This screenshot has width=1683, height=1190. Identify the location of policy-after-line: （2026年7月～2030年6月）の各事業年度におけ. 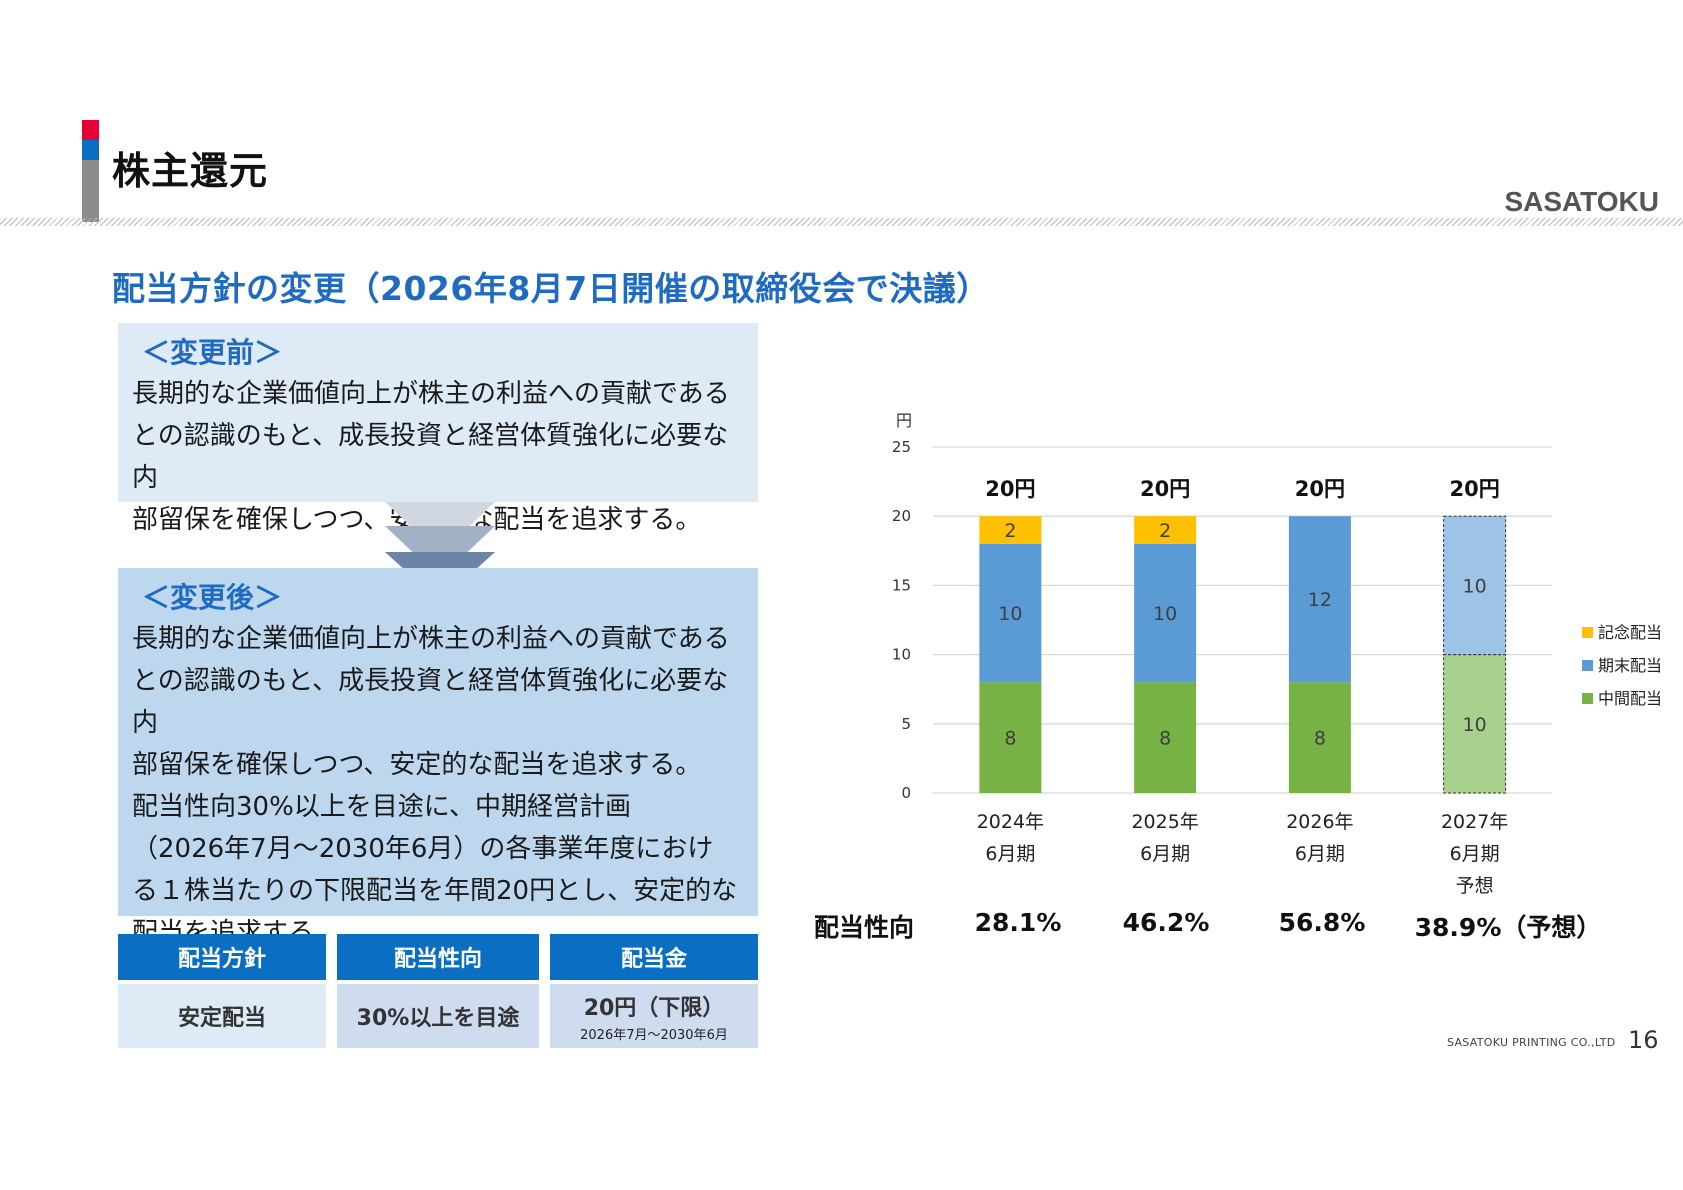
(423, 849).